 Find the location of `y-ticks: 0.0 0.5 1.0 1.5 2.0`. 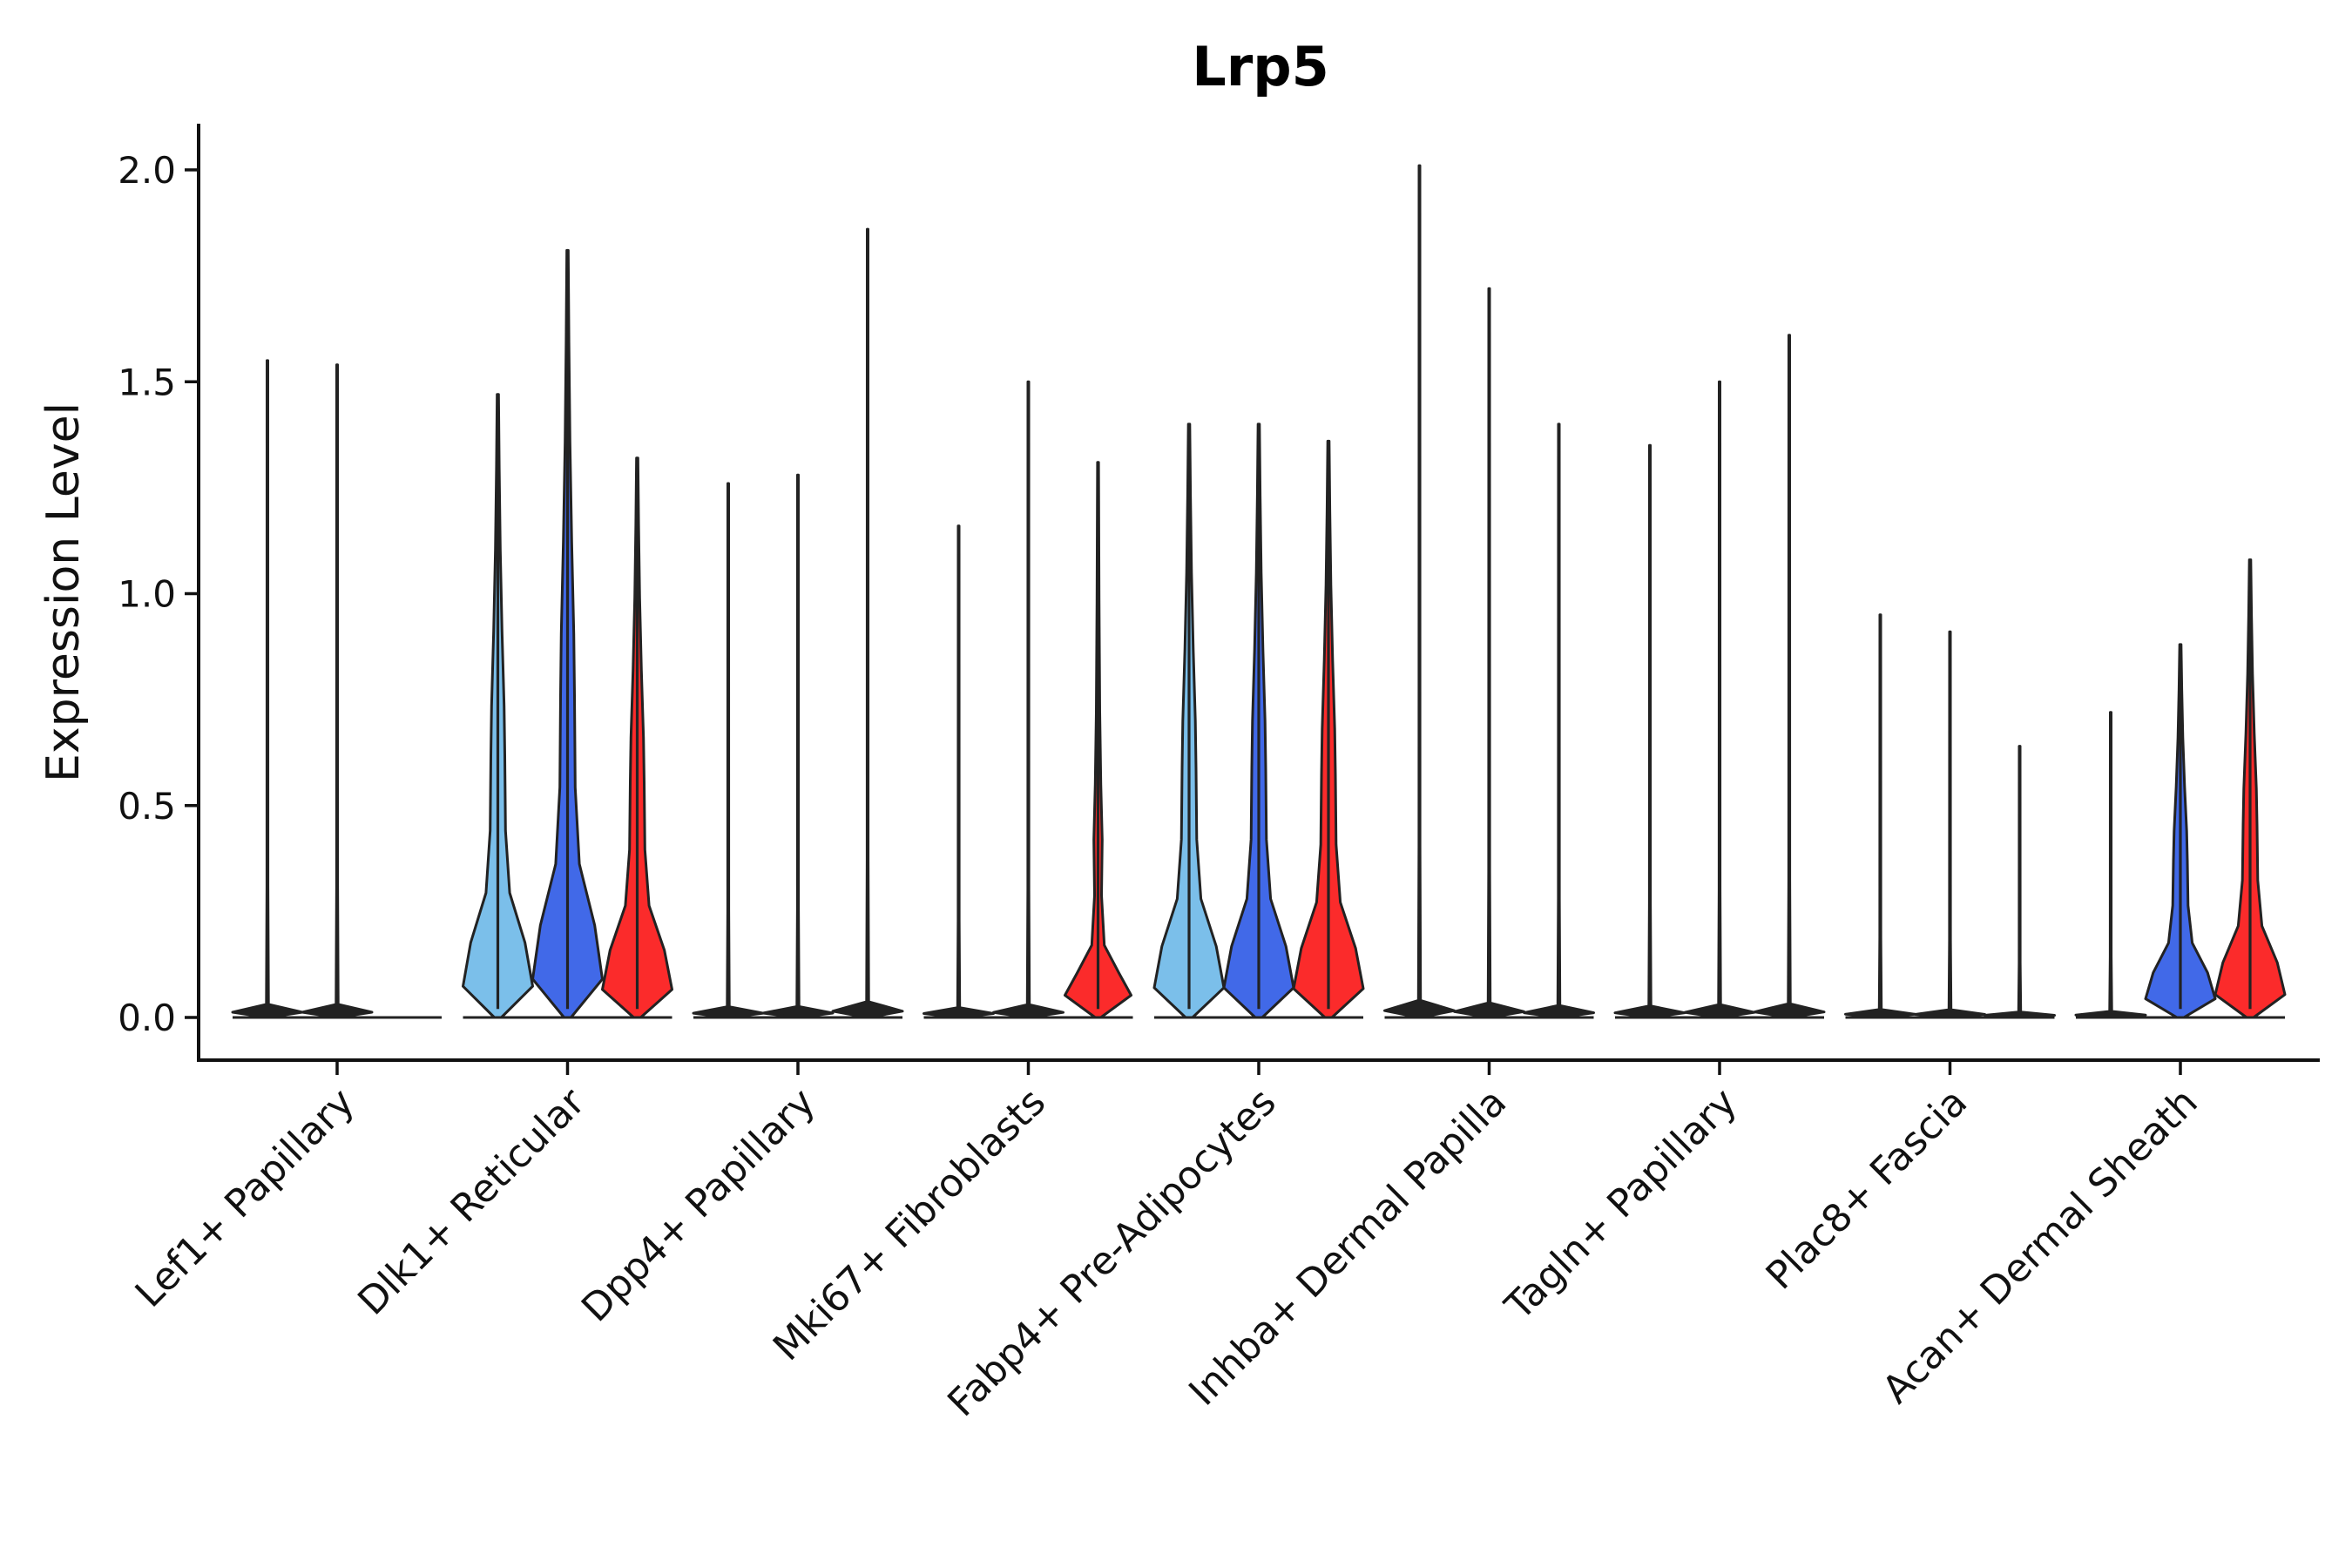

y-ticks: 0.0 0.5 1.0 1.5 2.0 is located at coordinates (158, 594).